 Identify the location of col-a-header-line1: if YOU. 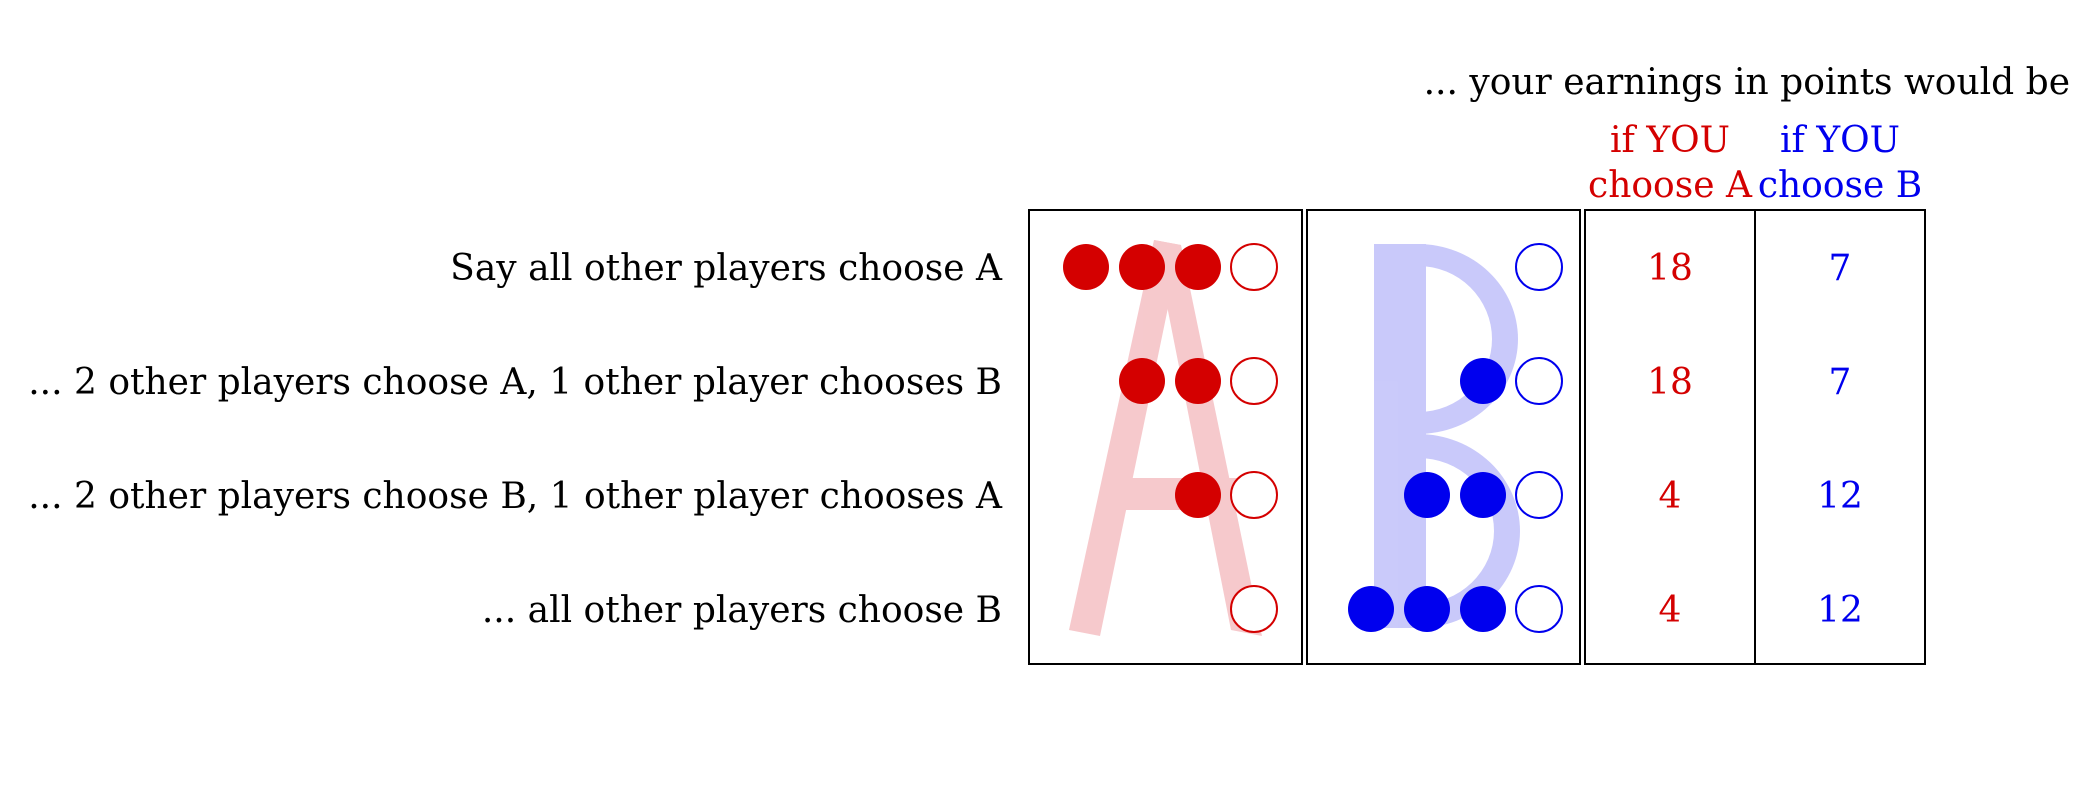
(1670, 140).